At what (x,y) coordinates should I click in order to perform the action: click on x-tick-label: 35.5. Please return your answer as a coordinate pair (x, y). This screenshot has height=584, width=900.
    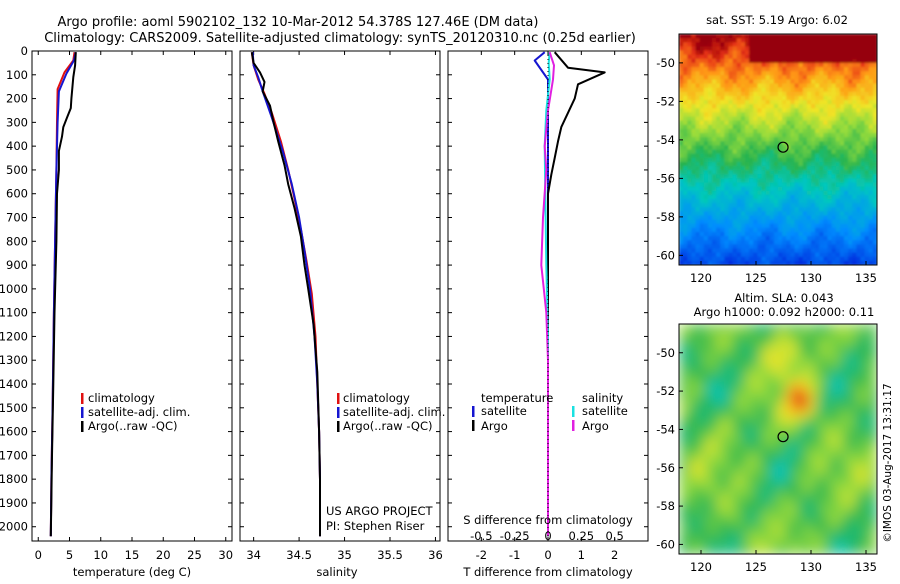
    Looking at the image, I should click on (390, 555).